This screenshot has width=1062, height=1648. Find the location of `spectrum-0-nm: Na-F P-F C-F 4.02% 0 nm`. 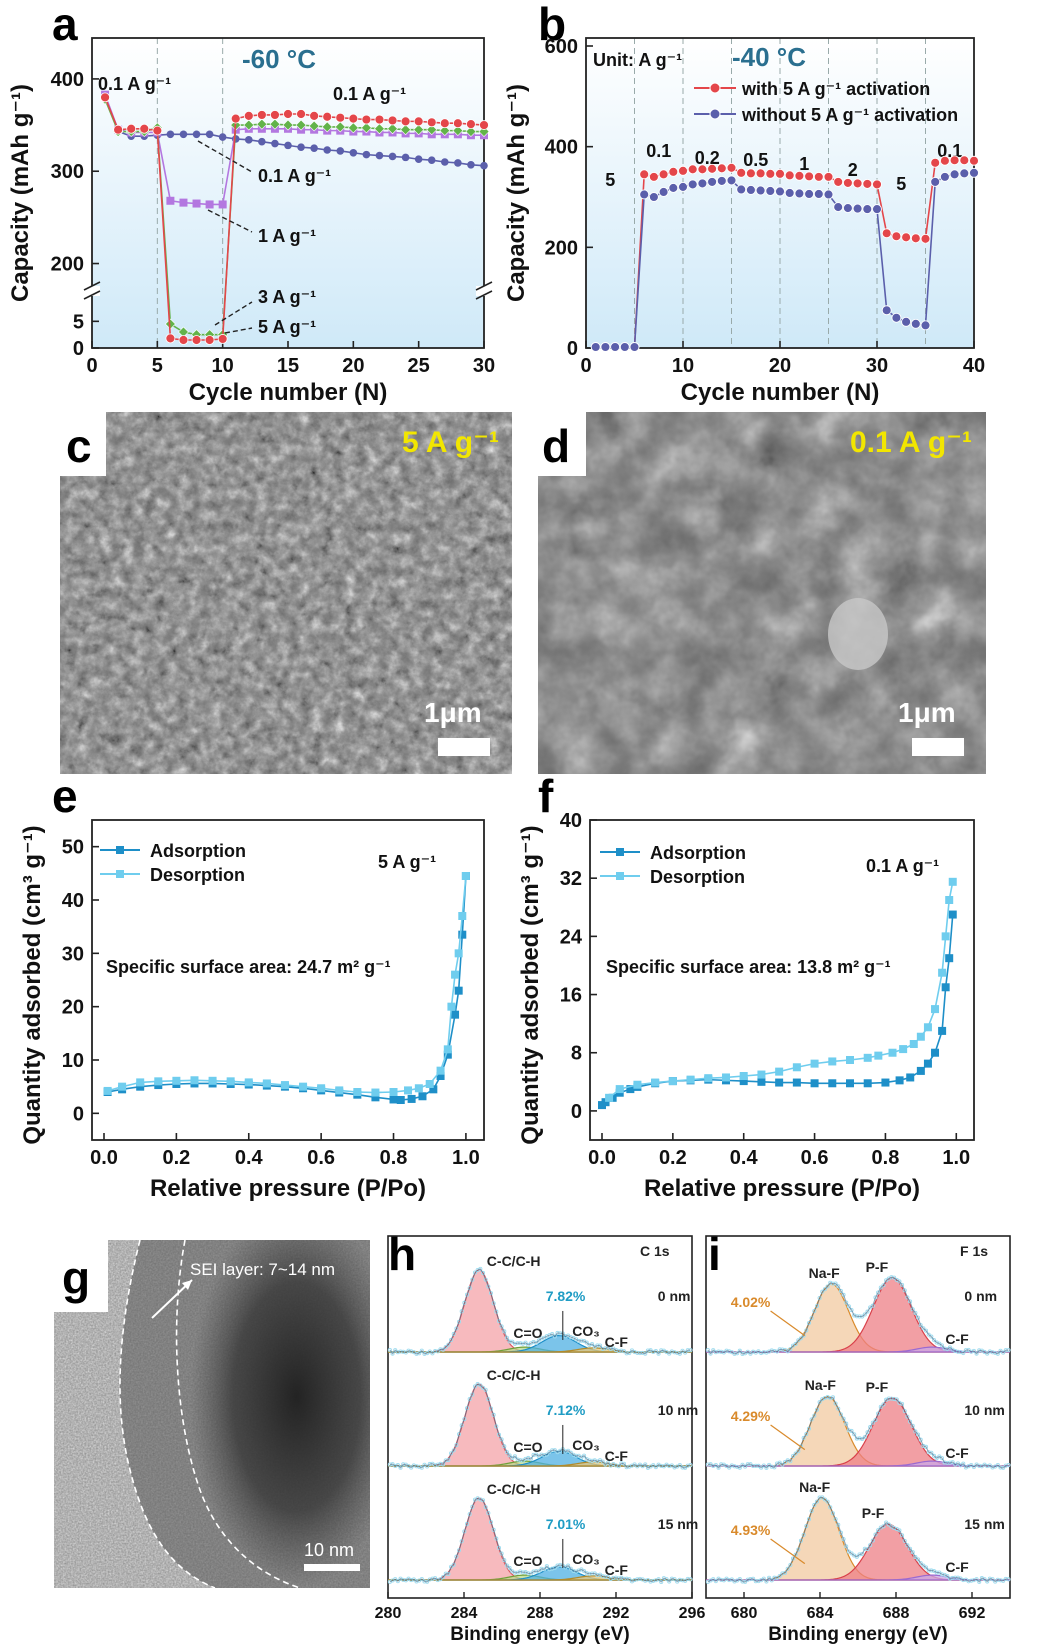

spectrum-0-nm: Na-F P-F C-F 4.02% 0 nm is located at coordinates (858, 1308).